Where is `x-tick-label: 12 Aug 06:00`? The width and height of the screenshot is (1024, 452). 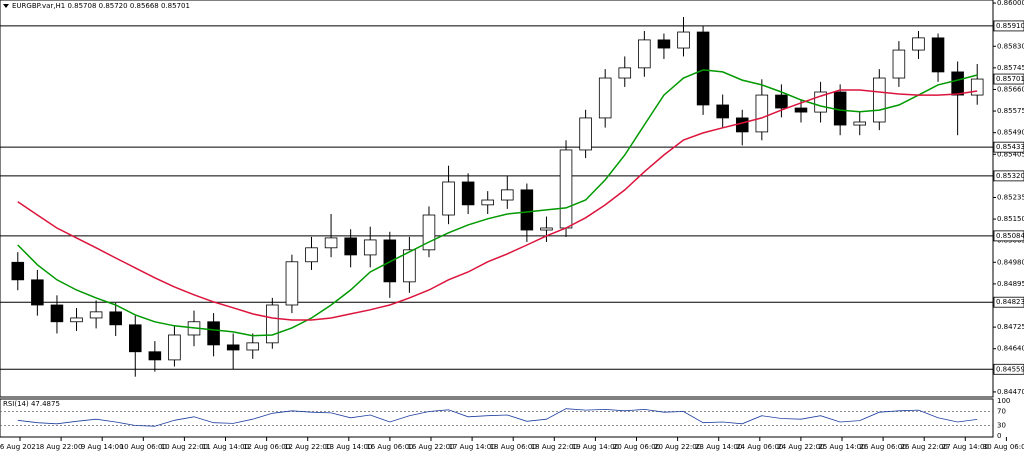 x-tick-label: 12 Aug 06:00 is located at coordinates (266, 447).